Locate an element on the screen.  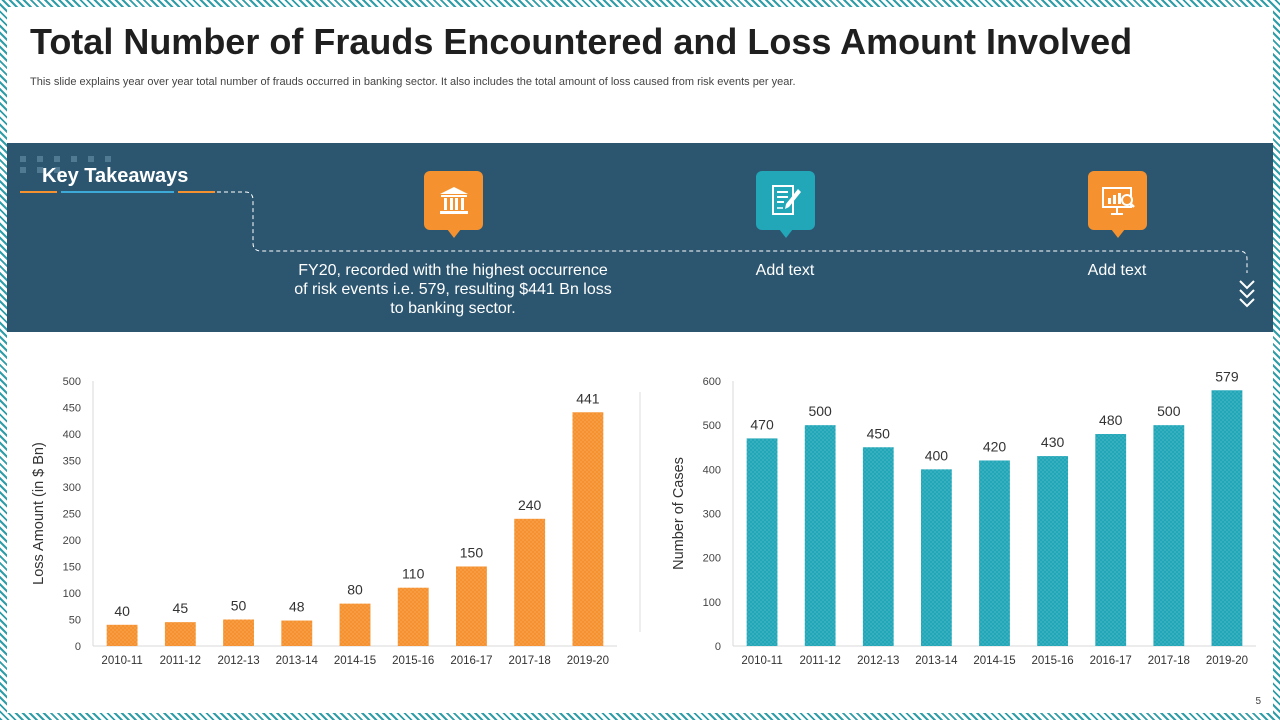
cases-data-label: 450 is located at coordinates (879, 433).